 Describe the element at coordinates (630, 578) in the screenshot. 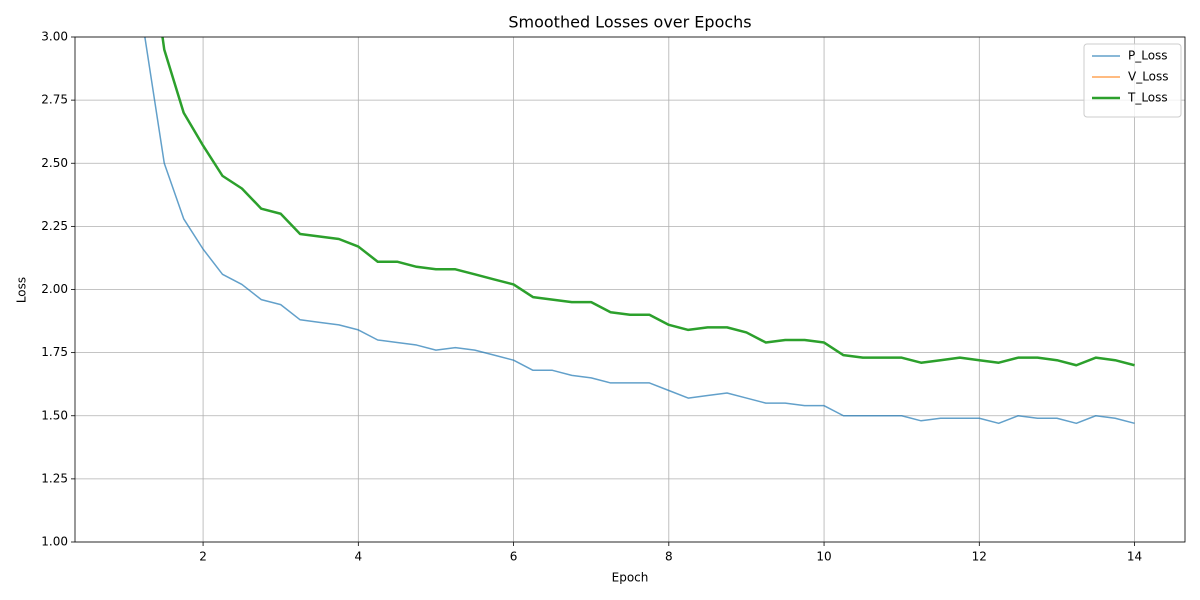

I see `x-axis-label: Epoch` at that location.